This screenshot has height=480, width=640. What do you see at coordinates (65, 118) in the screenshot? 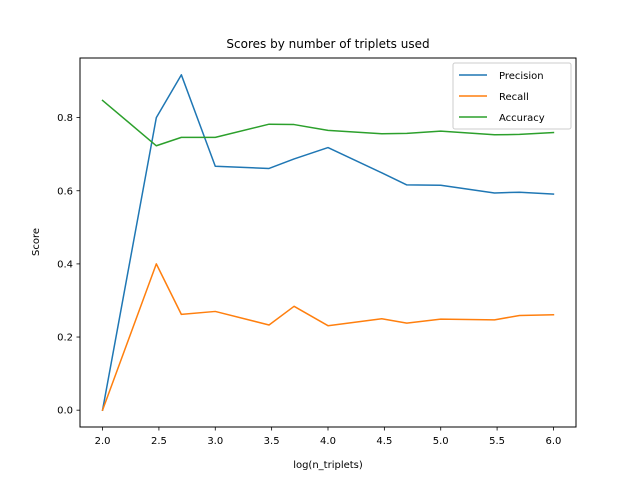
I see `y-tick-label: 0.8` at bounding box center [65, 118].